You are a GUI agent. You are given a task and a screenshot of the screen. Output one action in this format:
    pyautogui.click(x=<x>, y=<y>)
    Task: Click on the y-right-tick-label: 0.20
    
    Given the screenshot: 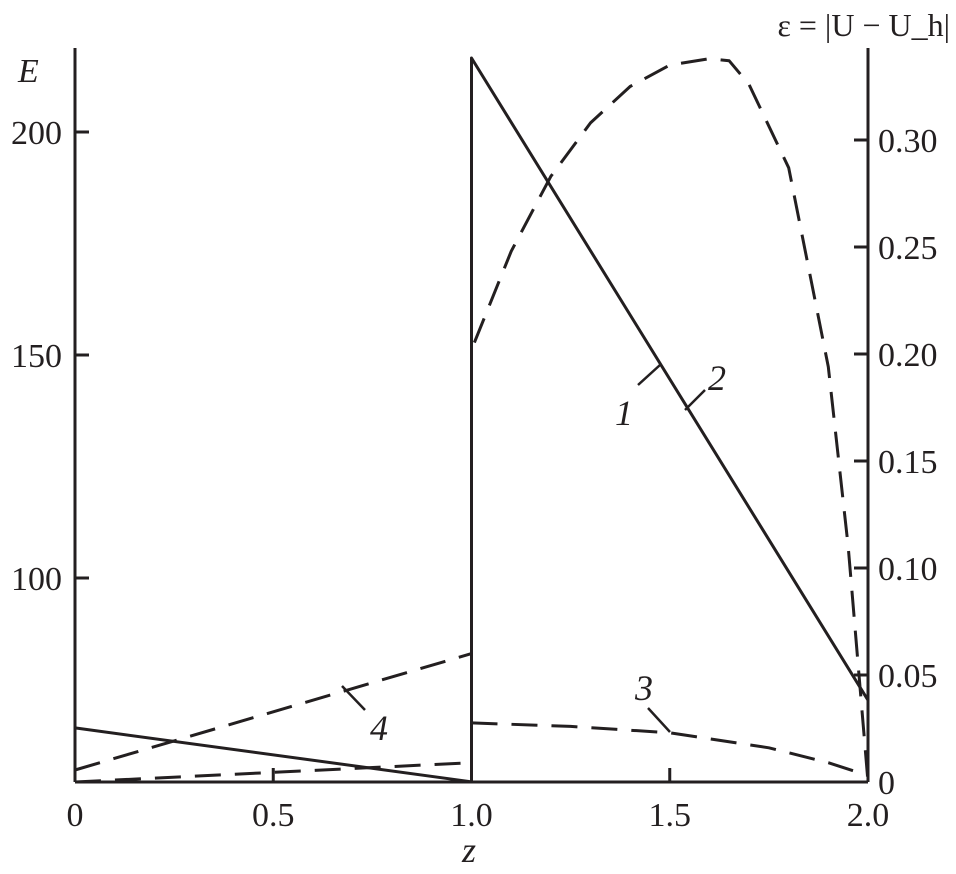 What is the action you would take?
    pyautogui.click(x=908, y=355)
    